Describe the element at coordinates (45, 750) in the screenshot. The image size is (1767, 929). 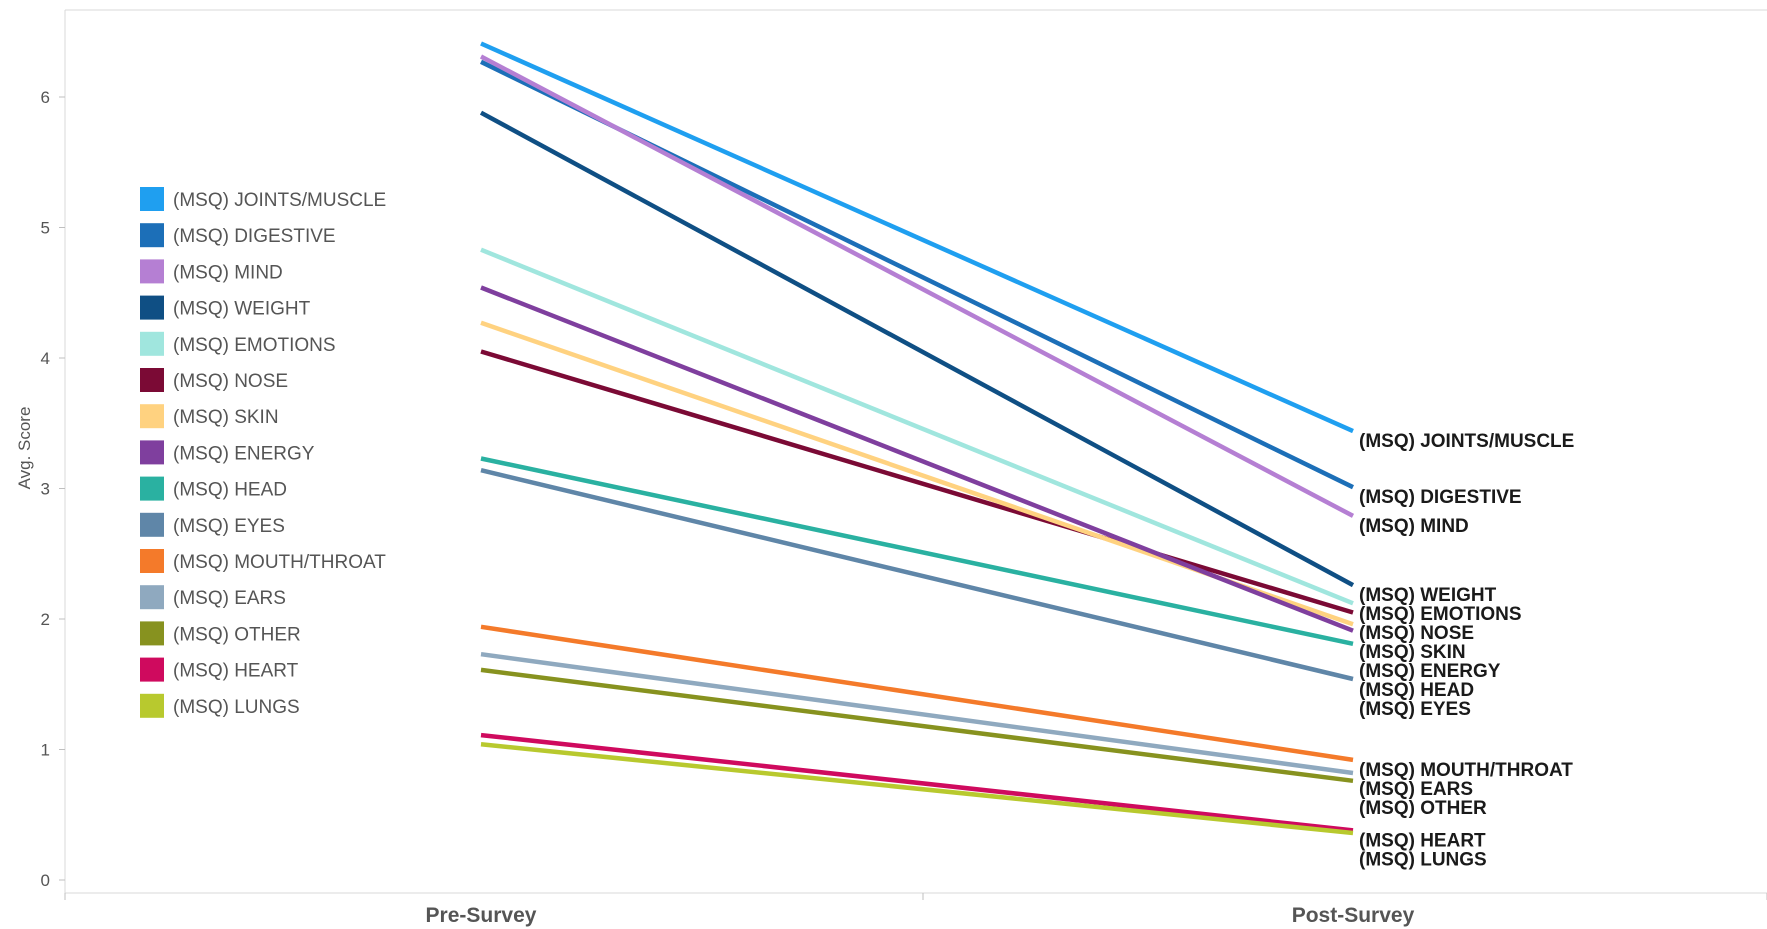
I see `y-tick-label: 1` at that location.